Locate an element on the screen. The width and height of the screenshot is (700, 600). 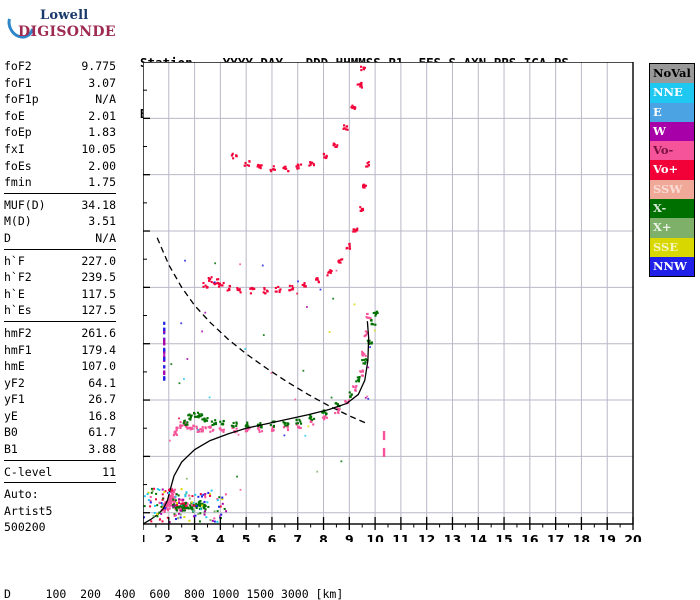
legend-item-noval: NoVal is located at coordinates (672, 74).